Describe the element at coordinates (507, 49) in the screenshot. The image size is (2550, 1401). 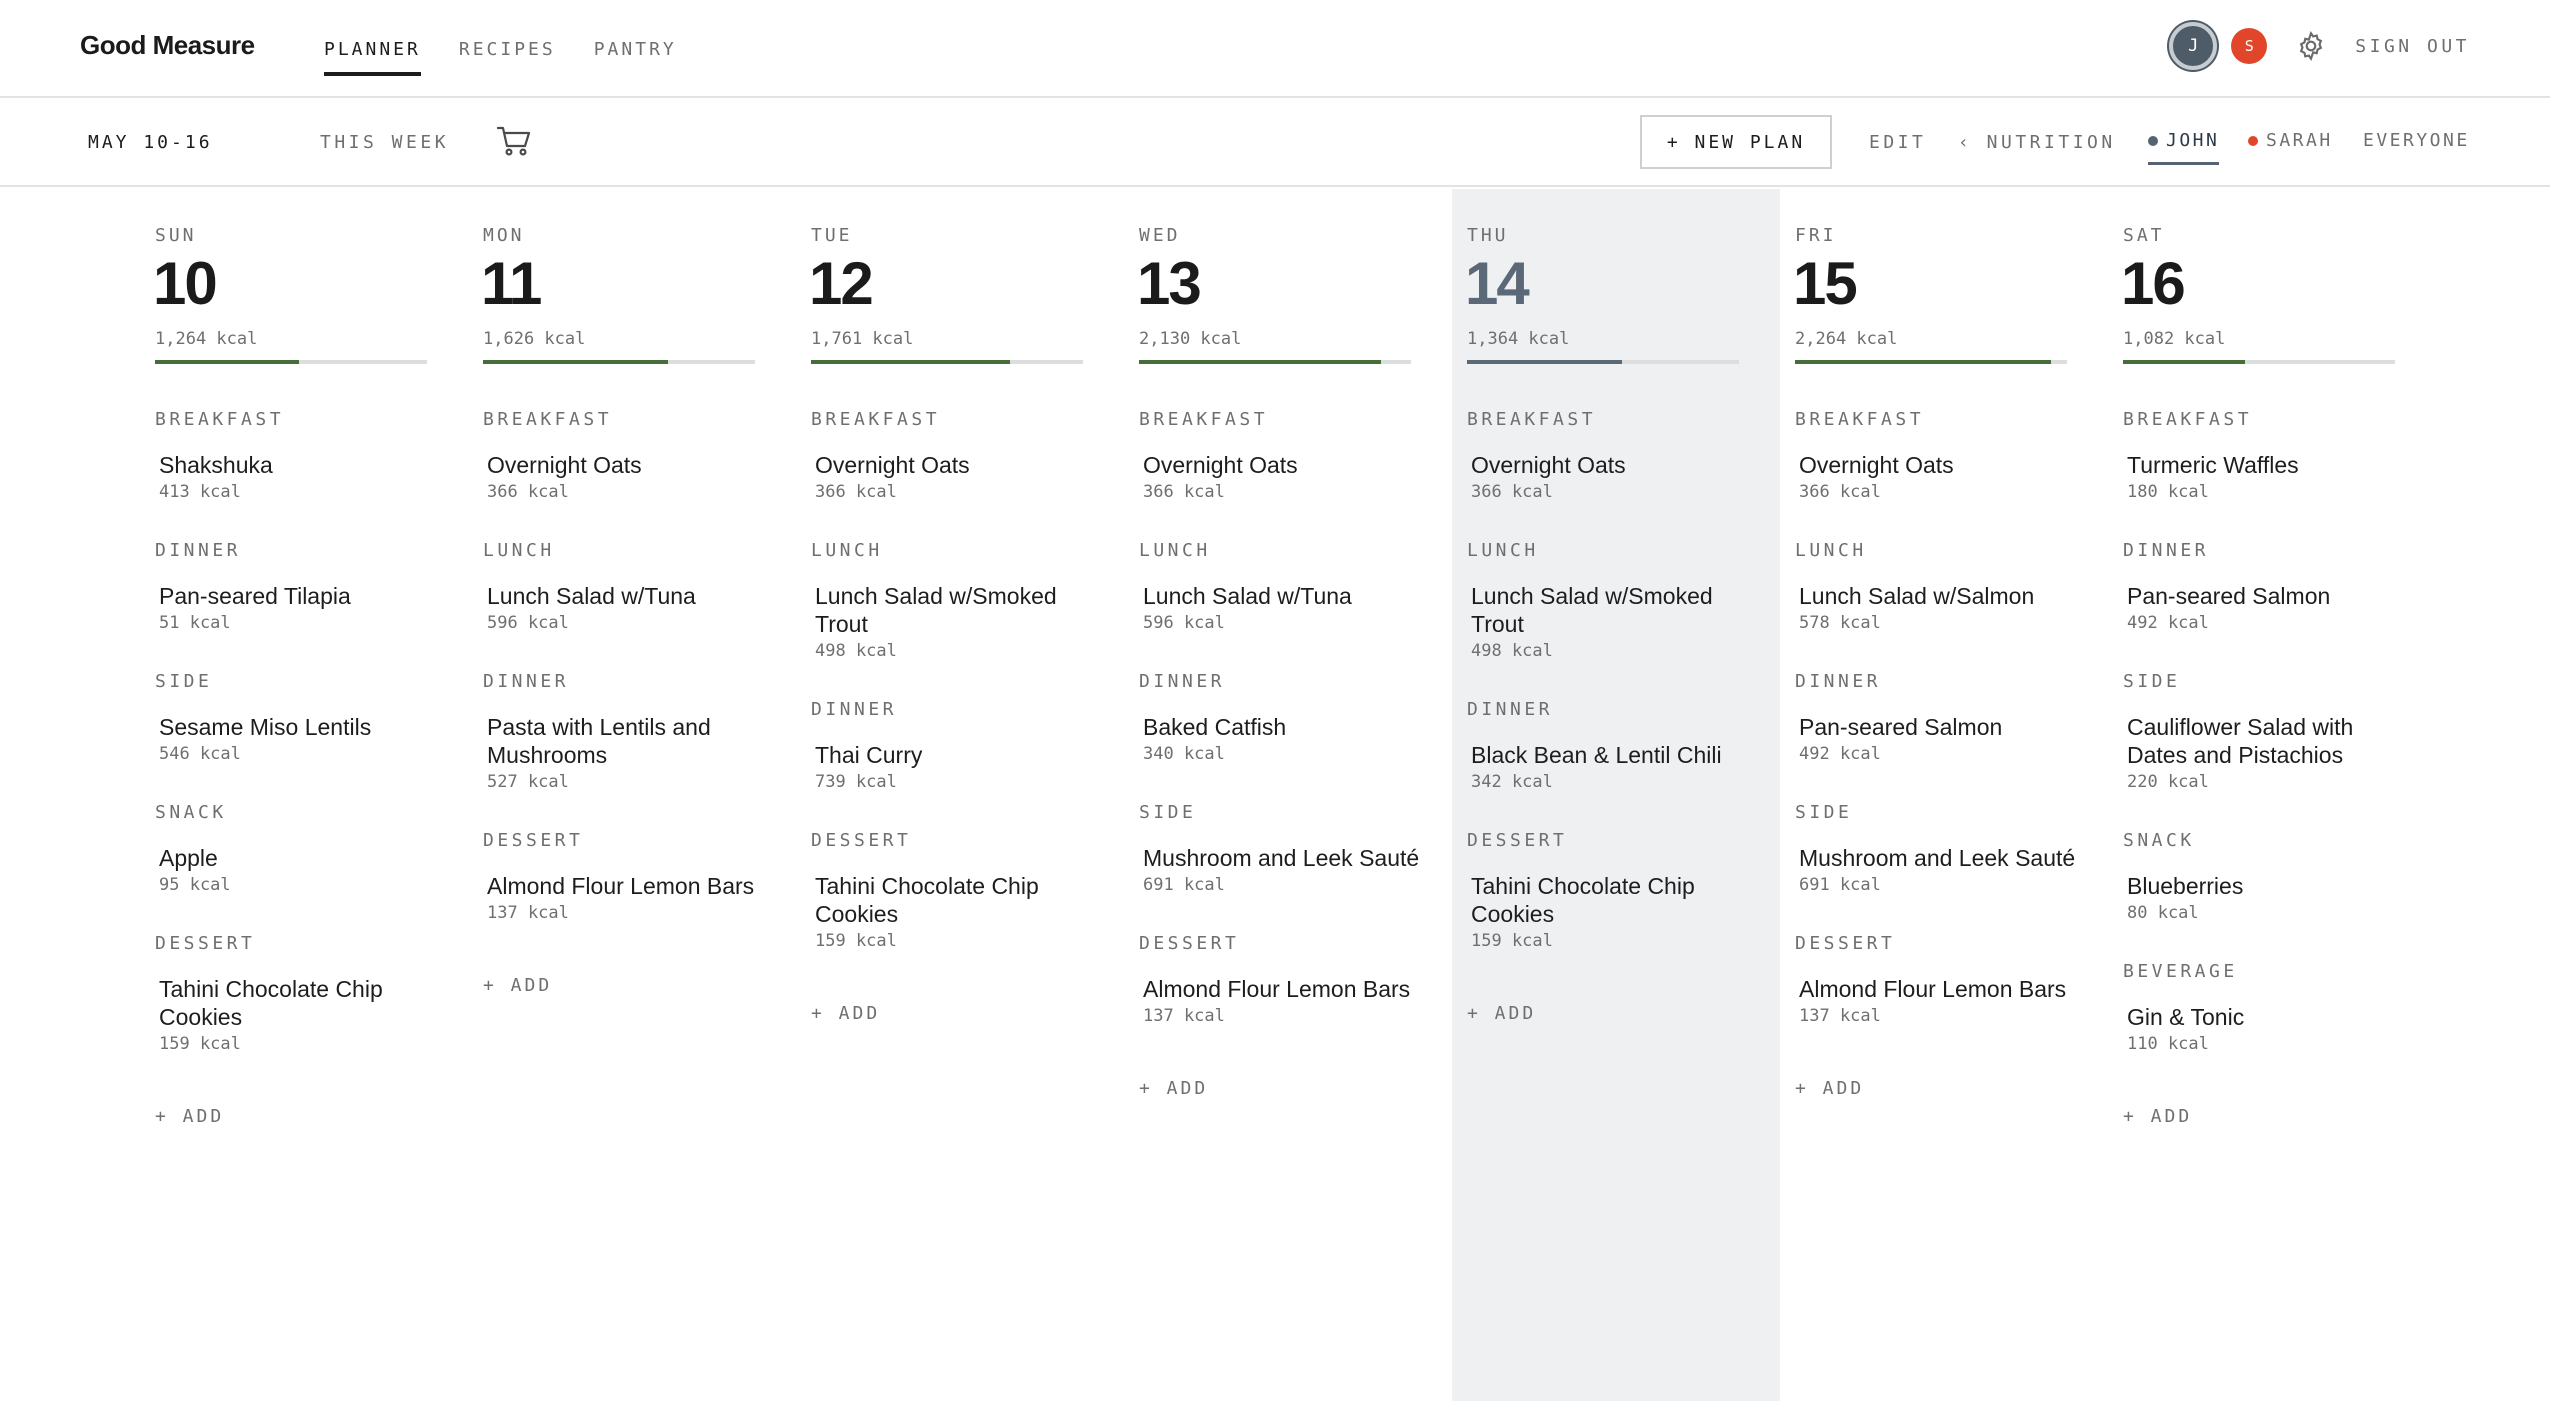
I see `tab-recipes: RECIPES` at that location.